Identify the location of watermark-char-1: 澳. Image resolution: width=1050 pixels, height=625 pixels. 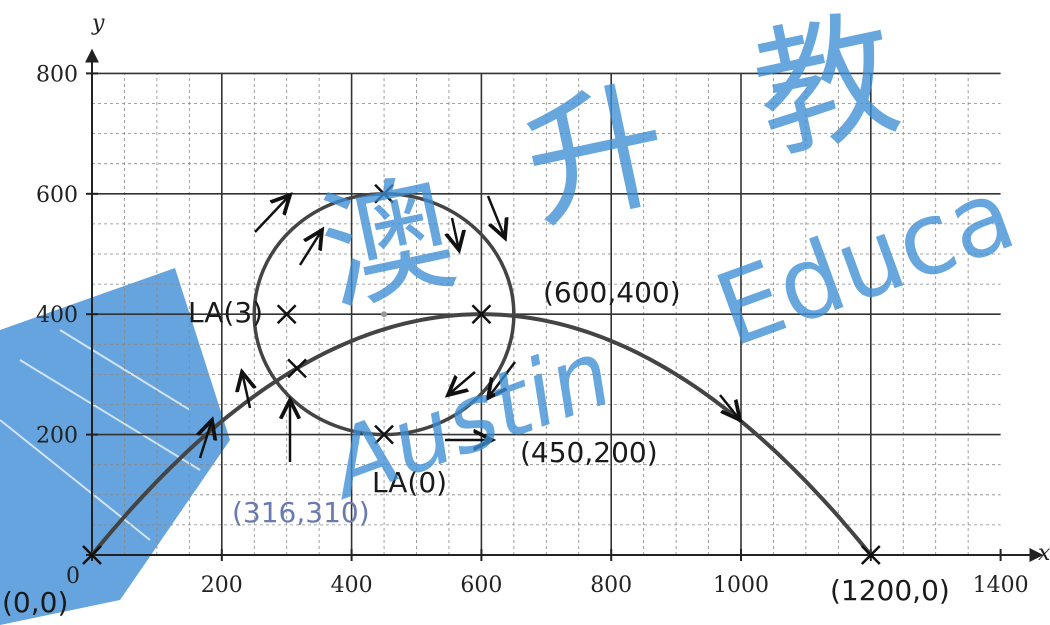
(388, 244).